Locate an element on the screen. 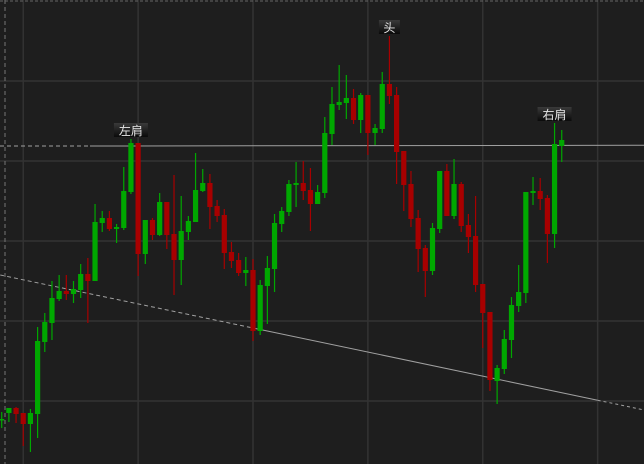 This screenshot has height=464, width=644. annotation-label: 右肩 is located at coordinates (555, 114).